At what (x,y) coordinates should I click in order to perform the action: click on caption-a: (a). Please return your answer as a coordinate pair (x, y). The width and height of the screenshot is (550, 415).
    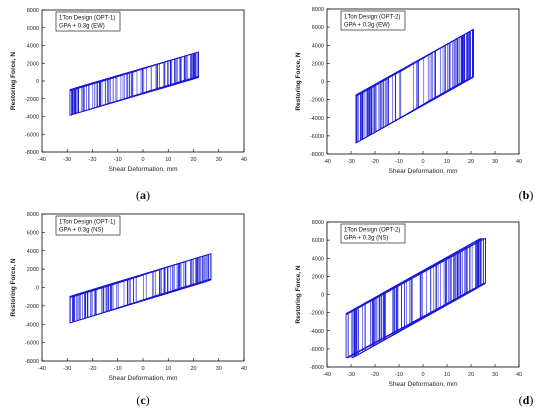
    Looking at the image, I should click on (143, 195).